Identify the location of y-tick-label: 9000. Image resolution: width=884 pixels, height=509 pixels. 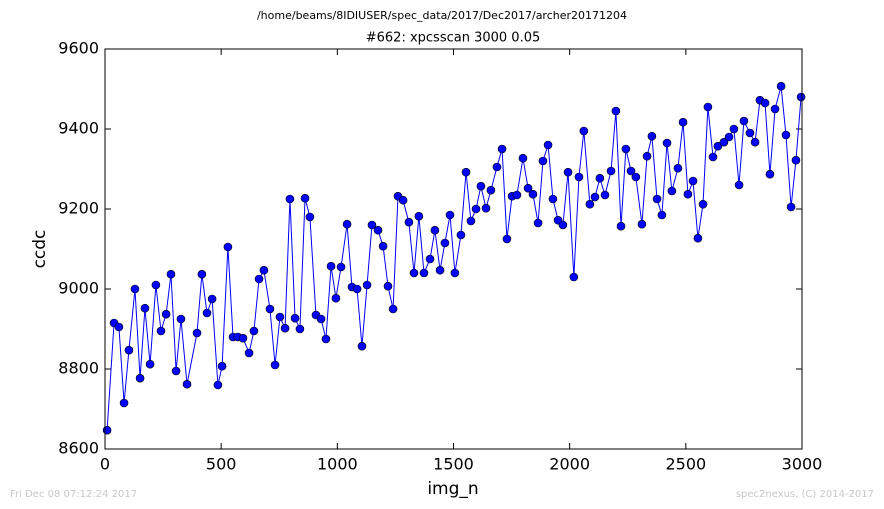
(78, 288).